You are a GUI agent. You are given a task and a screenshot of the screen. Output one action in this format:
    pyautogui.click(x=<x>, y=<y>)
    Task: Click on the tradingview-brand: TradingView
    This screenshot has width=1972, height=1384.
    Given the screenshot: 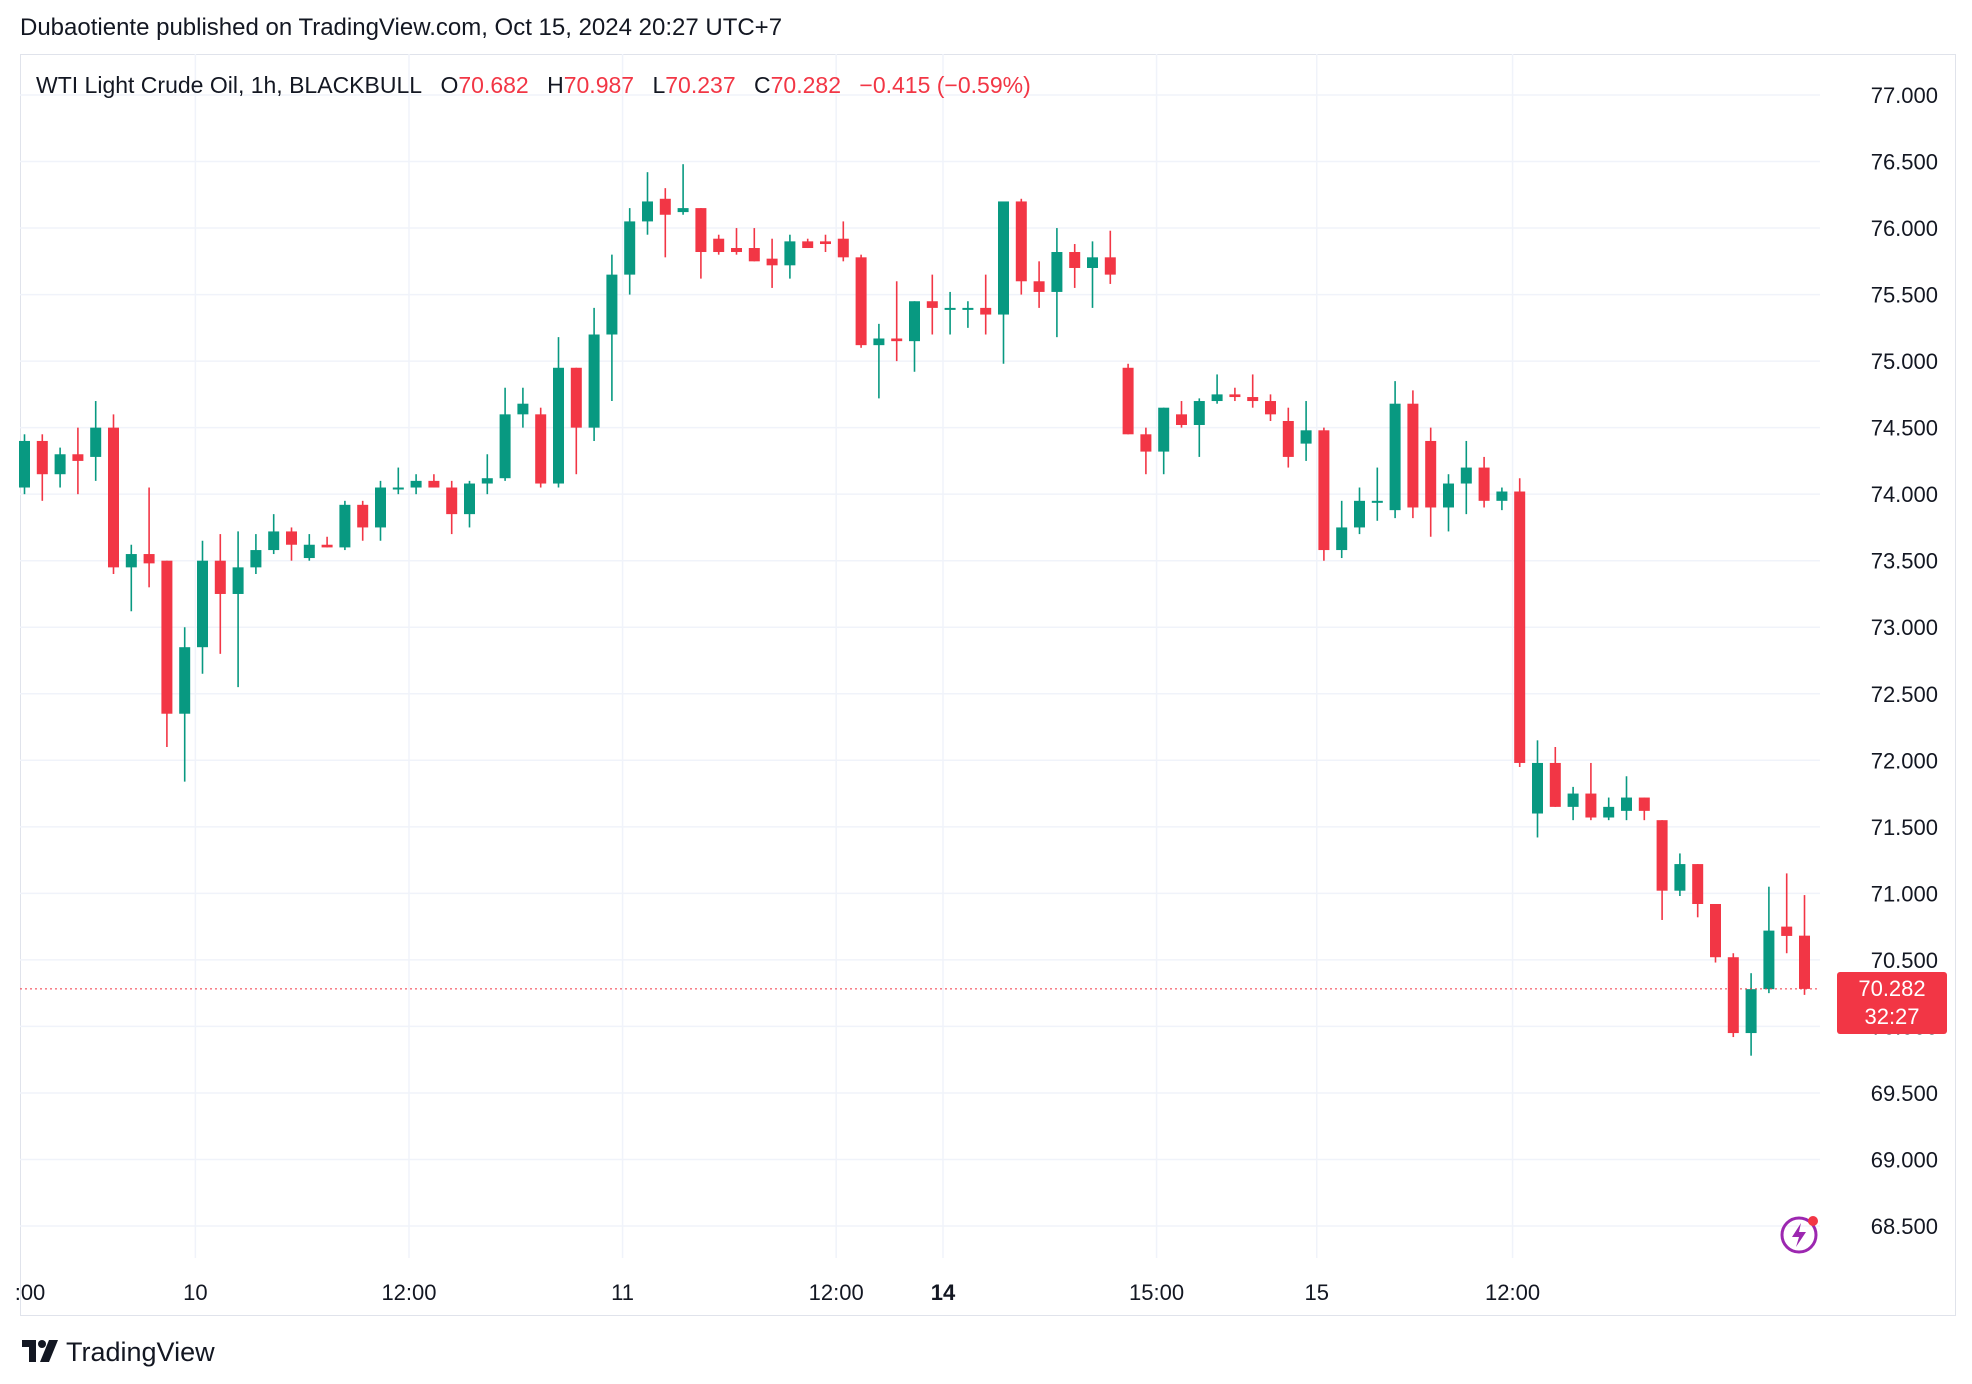 What is the action you would take?
    pyautogui.click(x=140, y=1352)
    